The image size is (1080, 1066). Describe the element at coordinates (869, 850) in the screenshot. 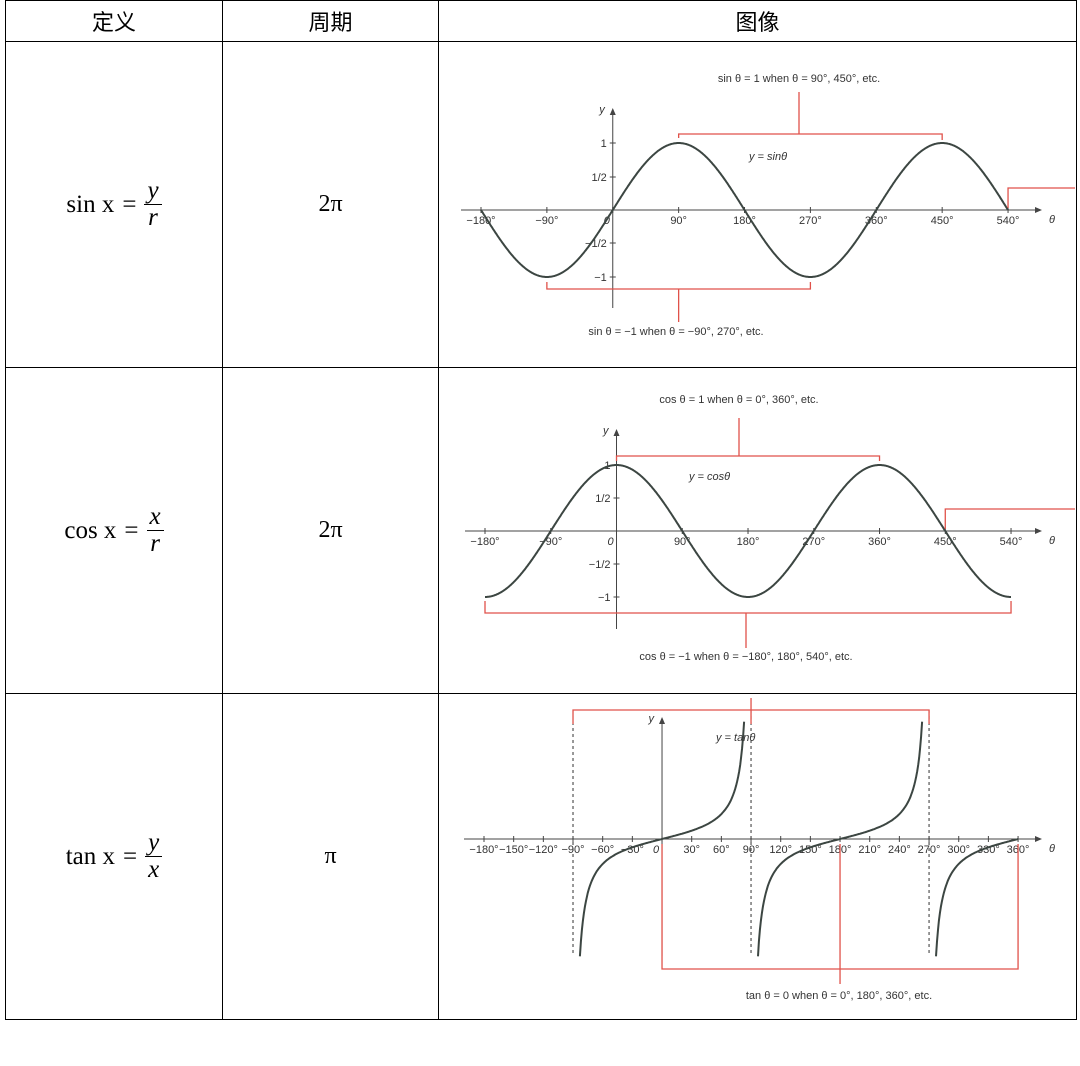

I see `x-tick-label: 210°` at that location.